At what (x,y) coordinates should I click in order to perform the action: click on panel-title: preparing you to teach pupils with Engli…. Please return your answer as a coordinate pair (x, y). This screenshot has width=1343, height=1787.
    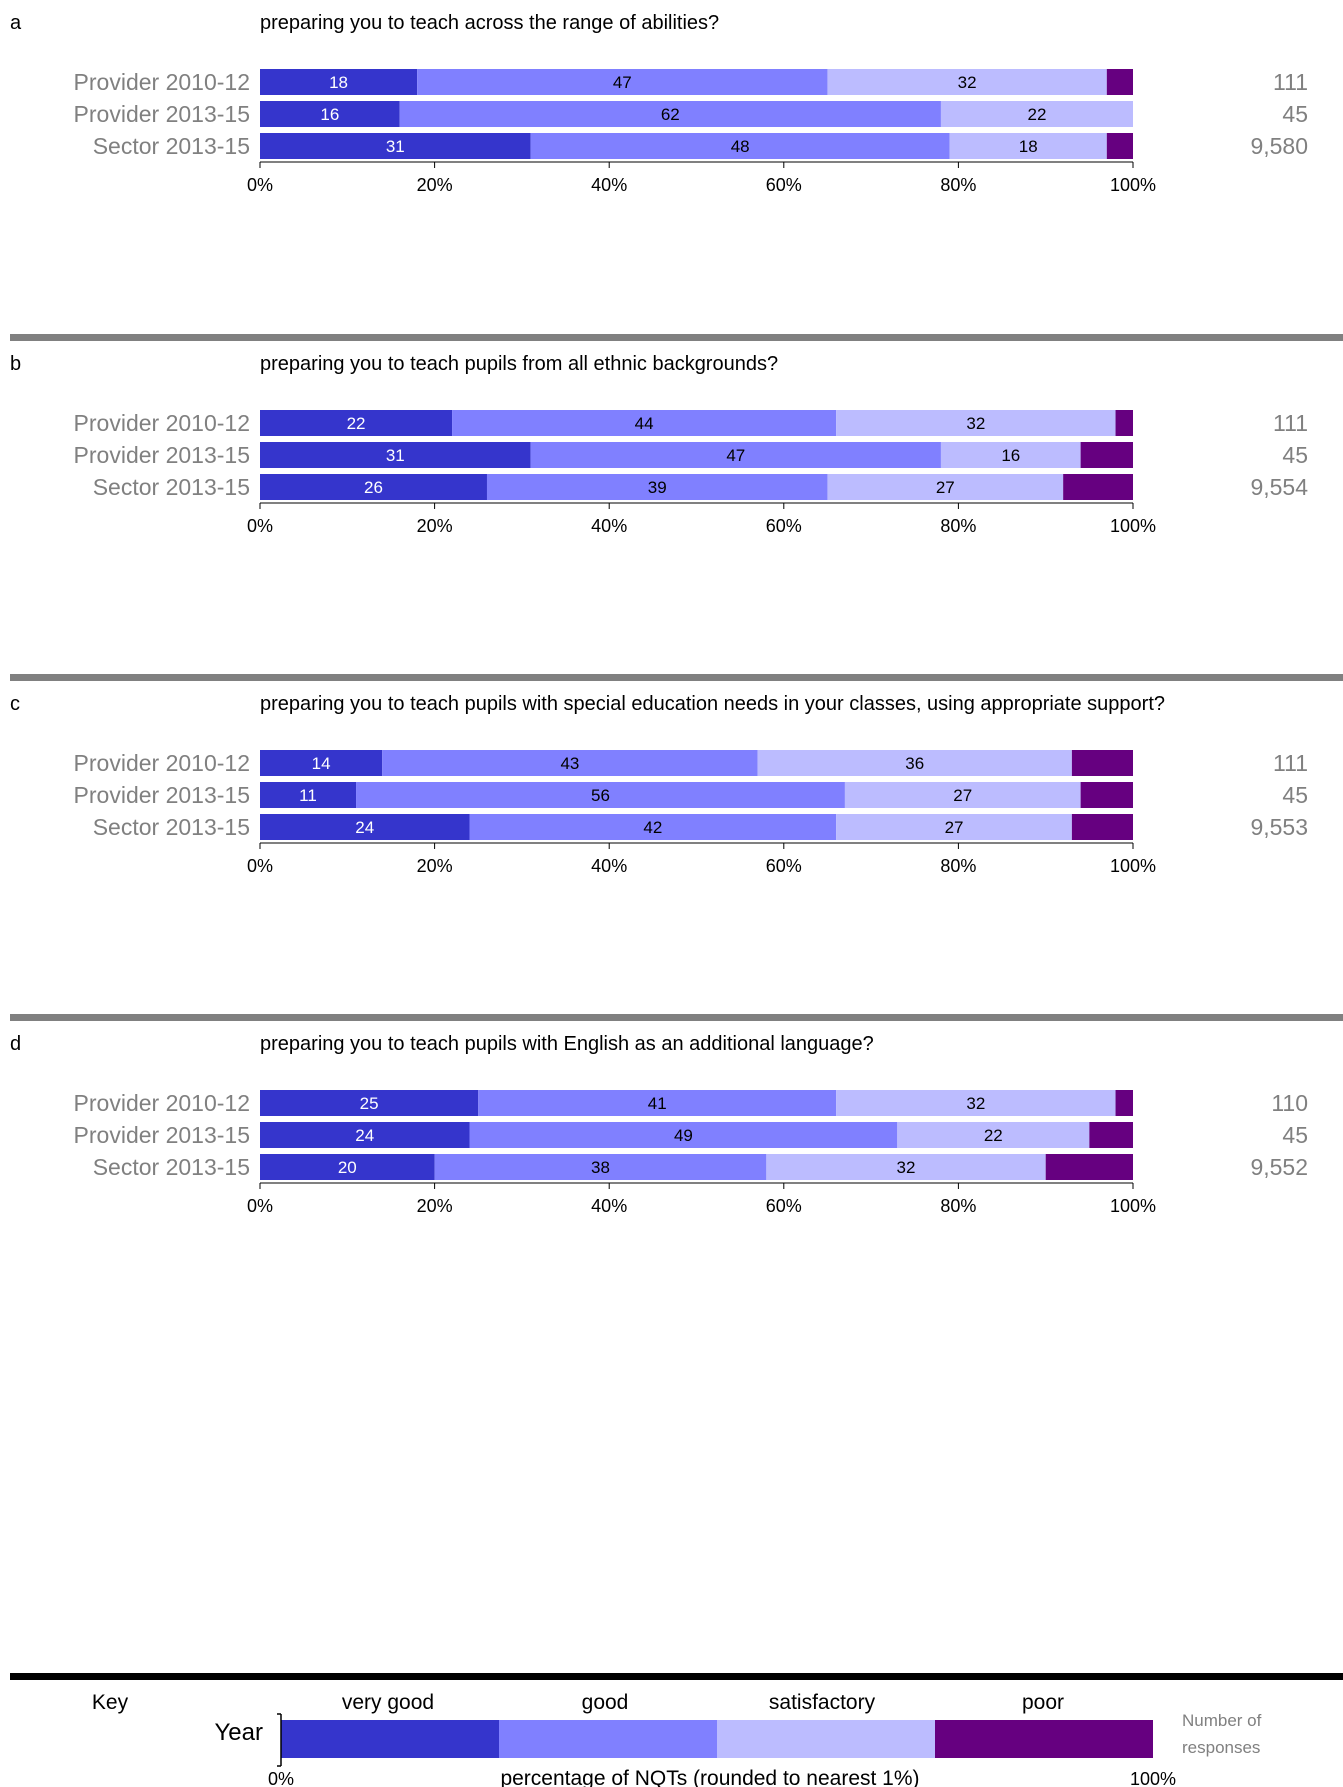
    Looking at the image, I should click on (567, 1044).